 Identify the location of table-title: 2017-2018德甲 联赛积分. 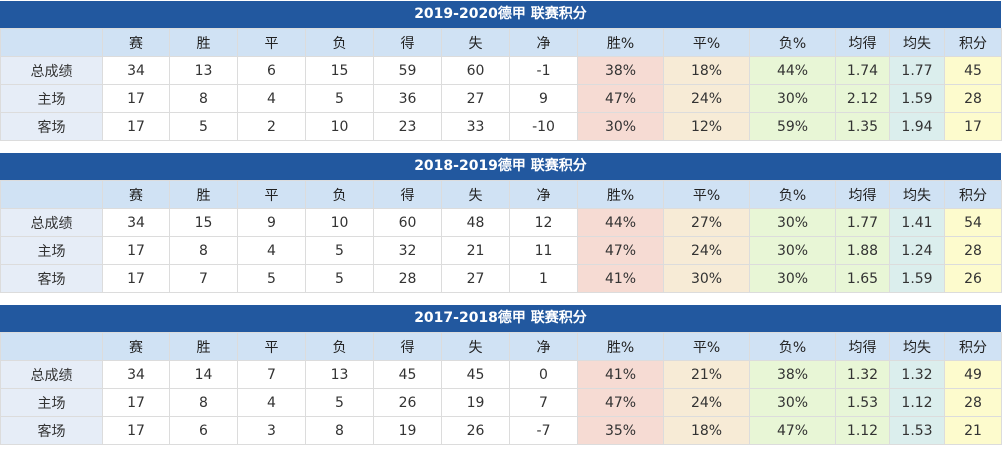
(500, 318).